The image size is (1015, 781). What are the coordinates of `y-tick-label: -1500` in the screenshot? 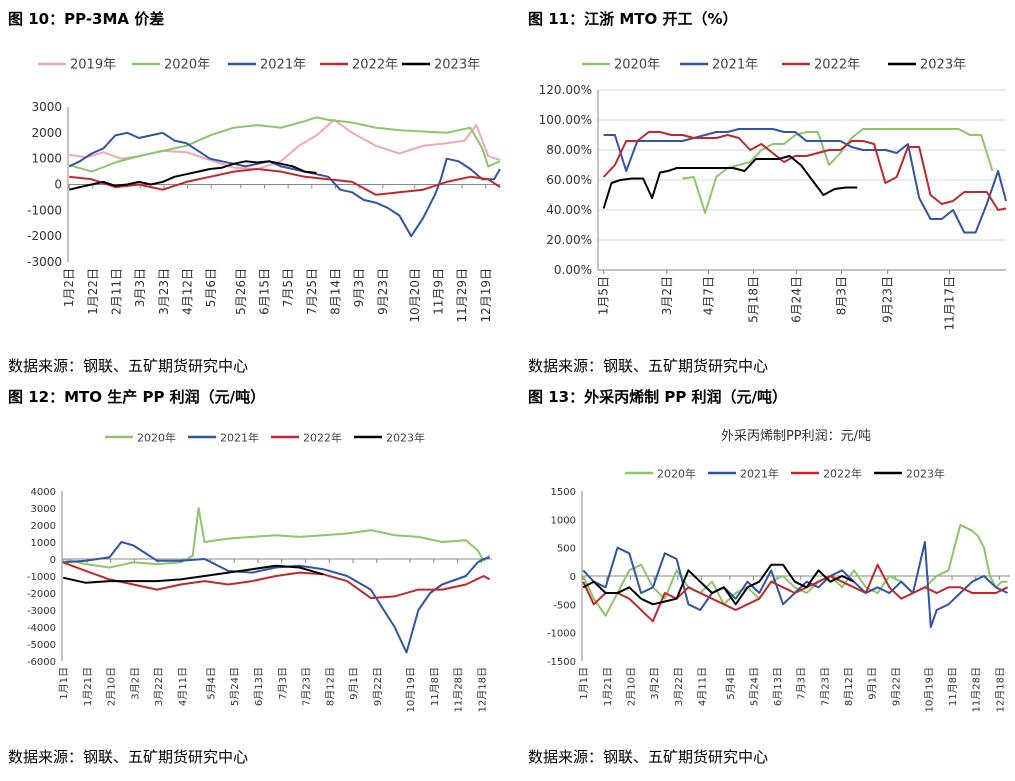 It's located at (561, 662).